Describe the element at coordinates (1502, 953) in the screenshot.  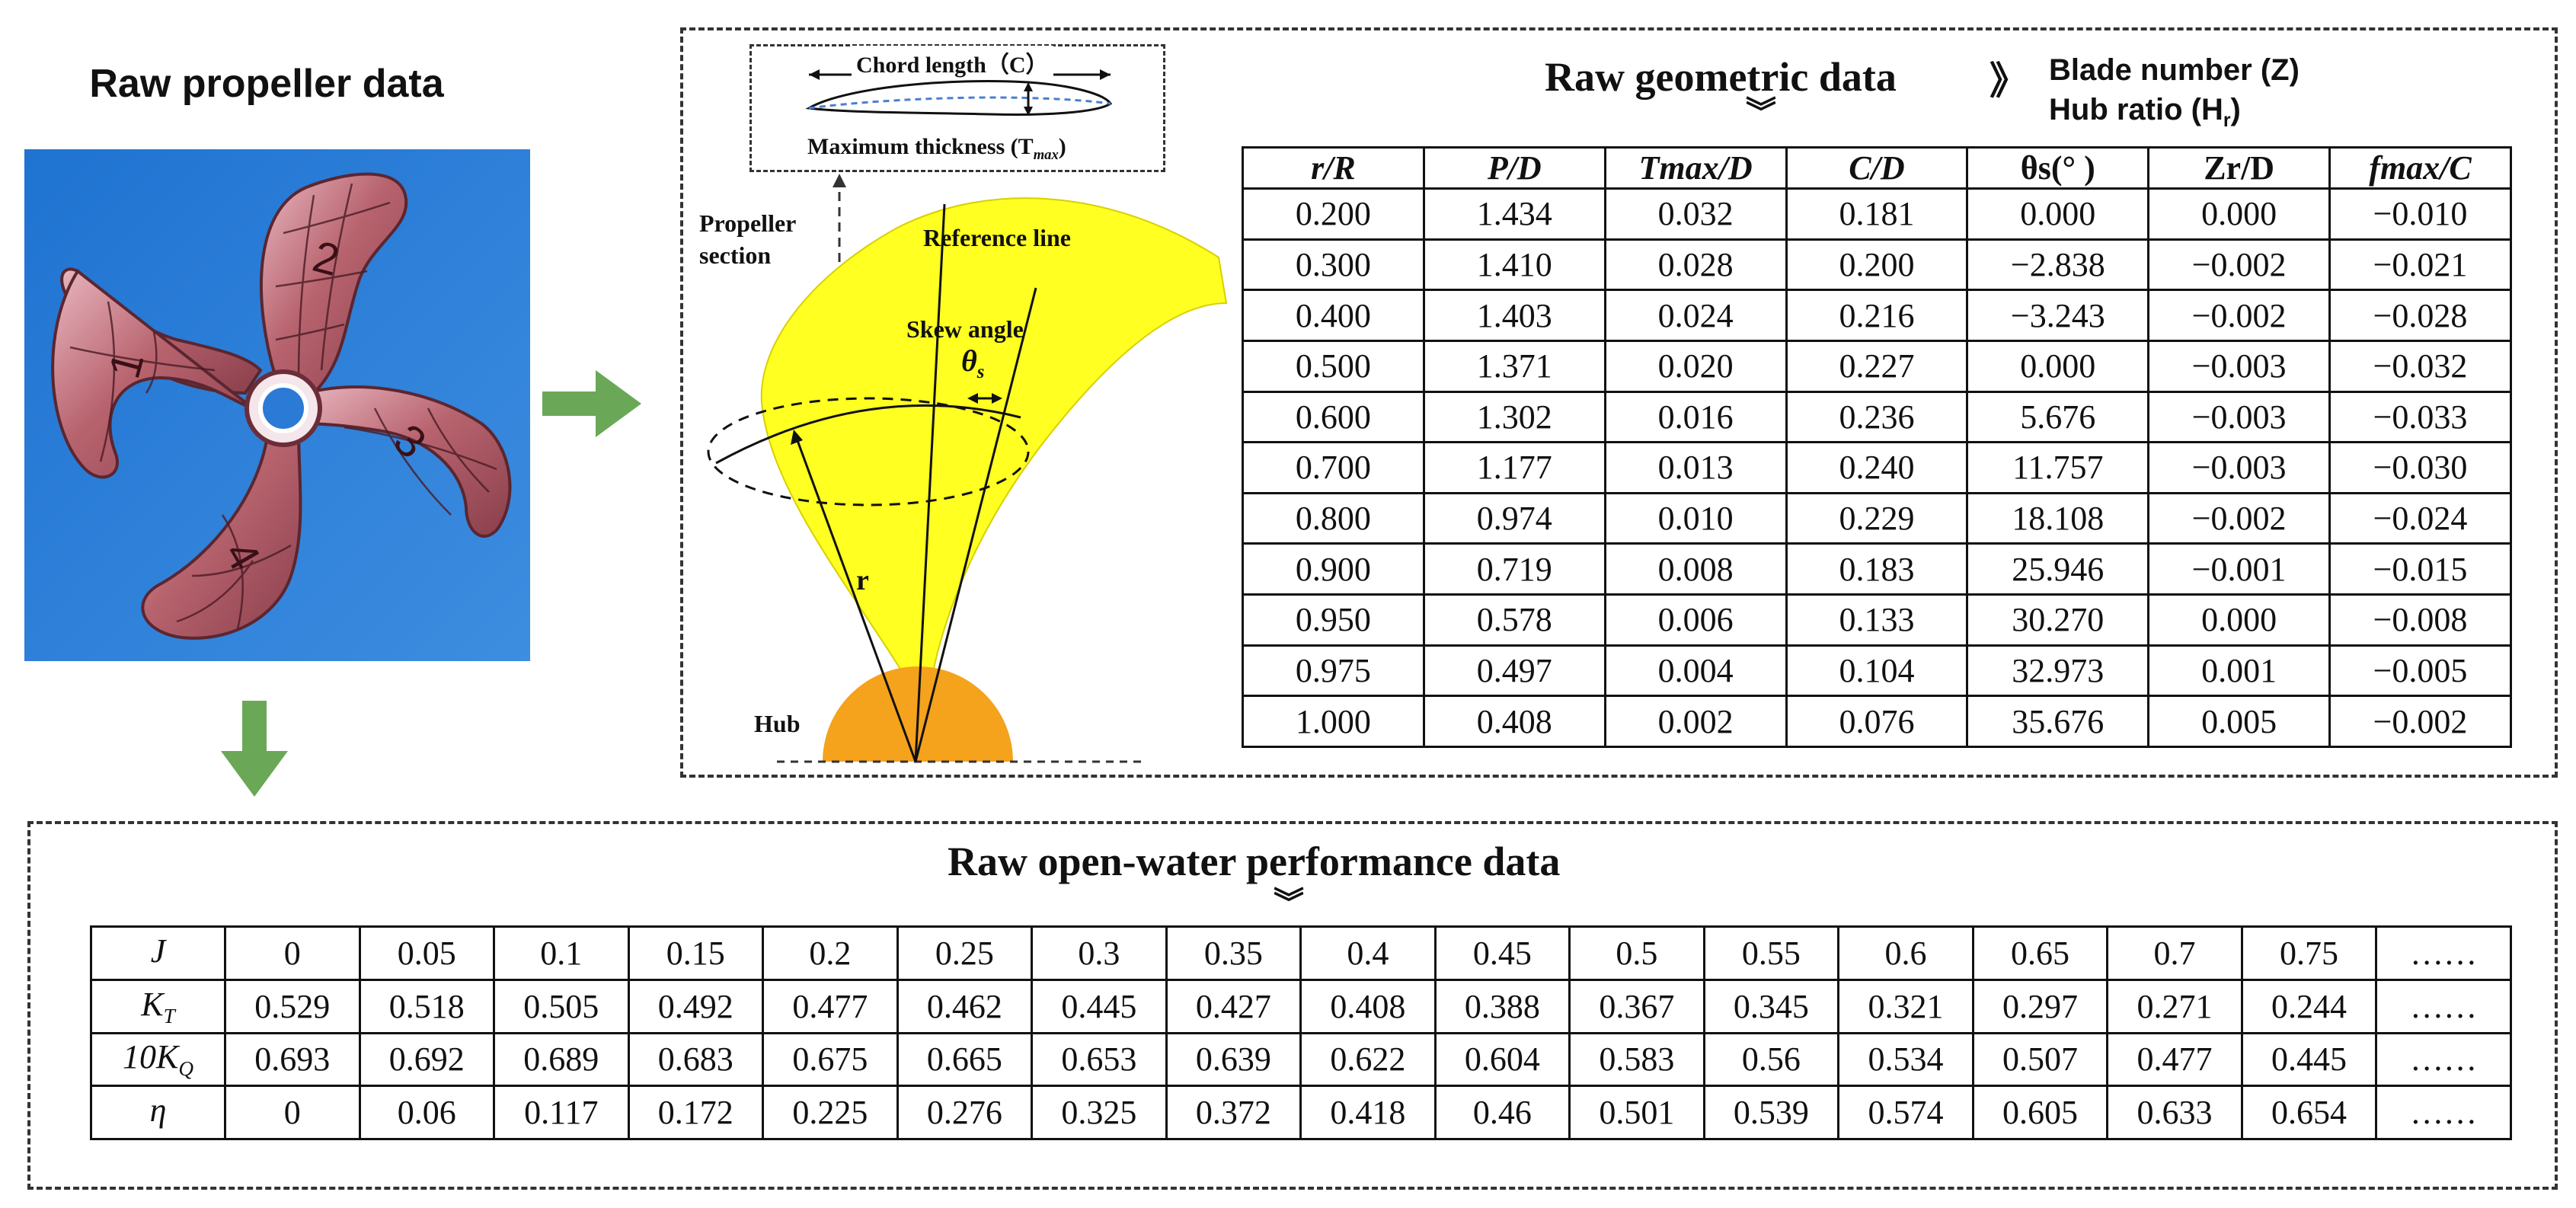
I see `table-cell: 0.45` at that location.